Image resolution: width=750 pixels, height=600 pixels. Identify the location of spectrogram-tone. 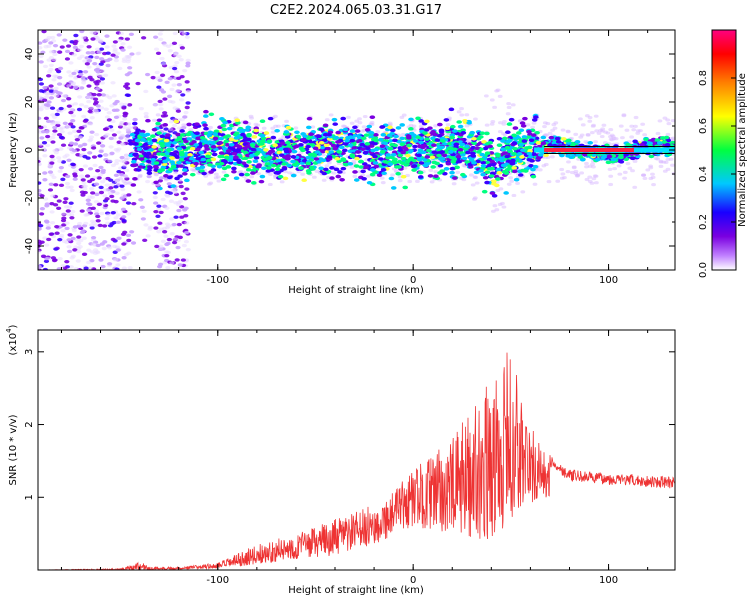
(589, 150).